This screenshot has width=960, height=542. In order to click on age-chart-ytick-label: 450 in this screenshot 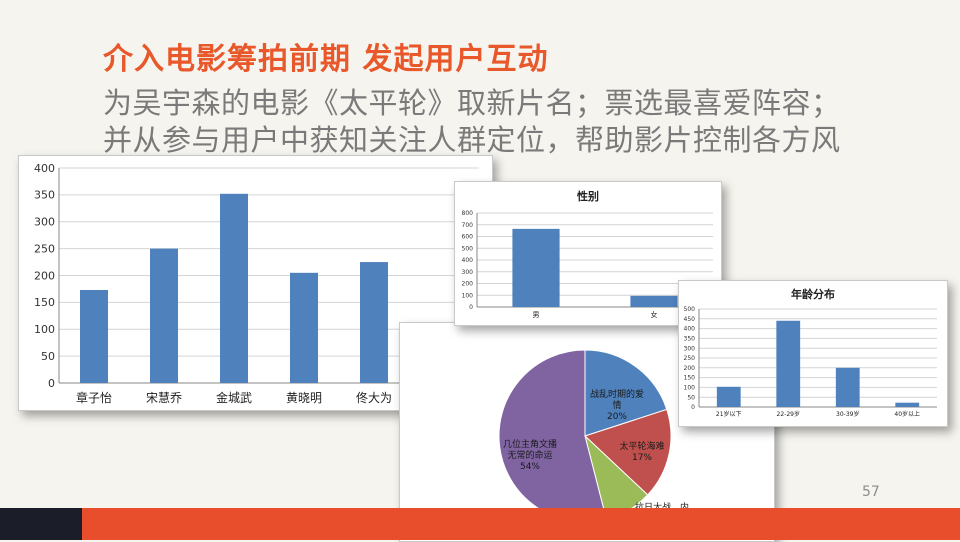, I will do `click(690, 319)`.